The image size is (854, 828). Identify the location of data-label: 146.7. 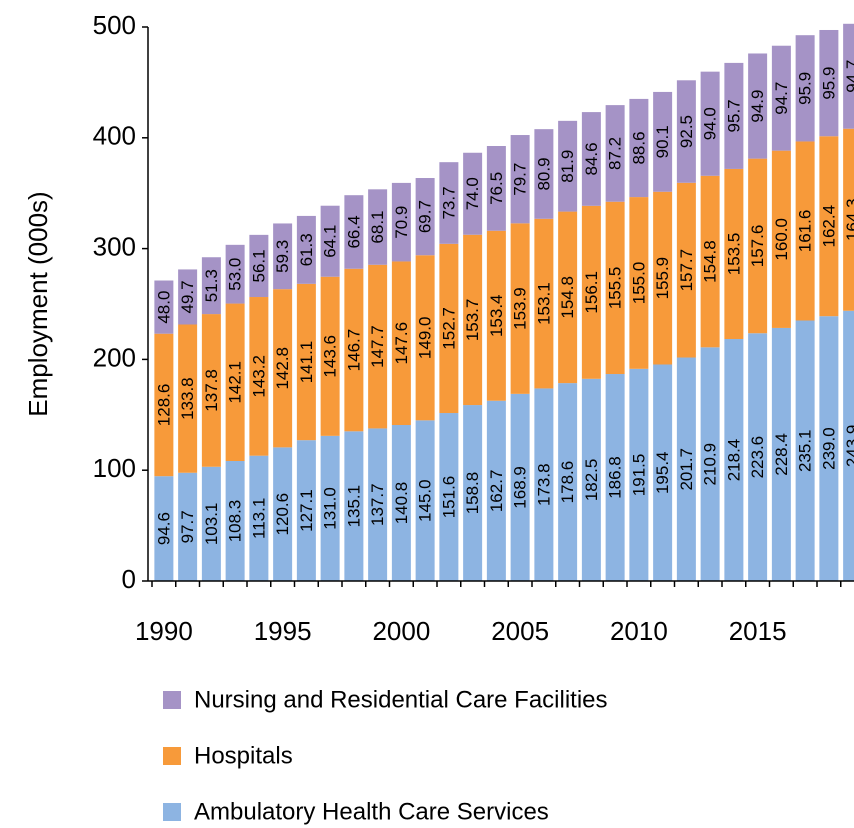
(353, 350).